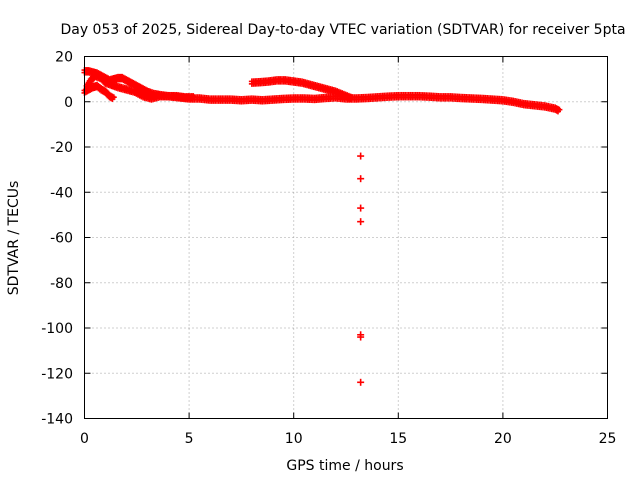  Describe the element at coordinates (57, 329) in the screenshot. I see `y-tick-label: -100` at that location.